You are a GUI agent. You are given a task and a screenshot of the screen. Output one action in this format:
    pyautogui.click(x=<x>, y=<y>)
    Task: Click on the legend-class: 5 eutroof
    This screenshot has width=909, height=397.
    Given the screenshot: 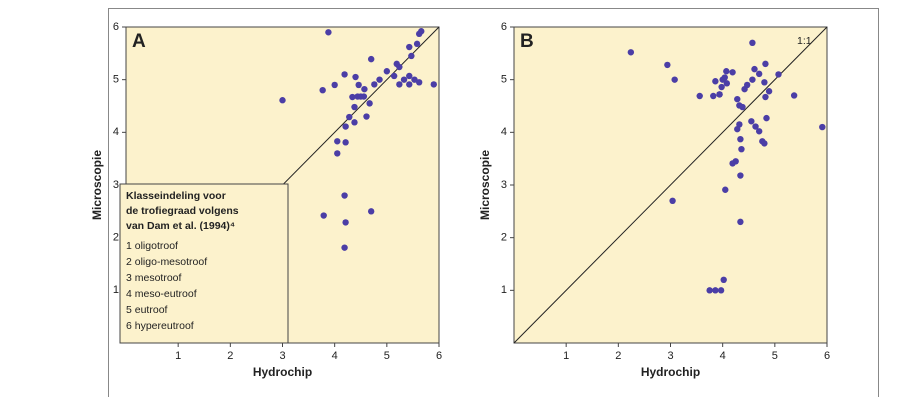 What is the action you would take?
    pyautogui.click(x=147, y=310)
    